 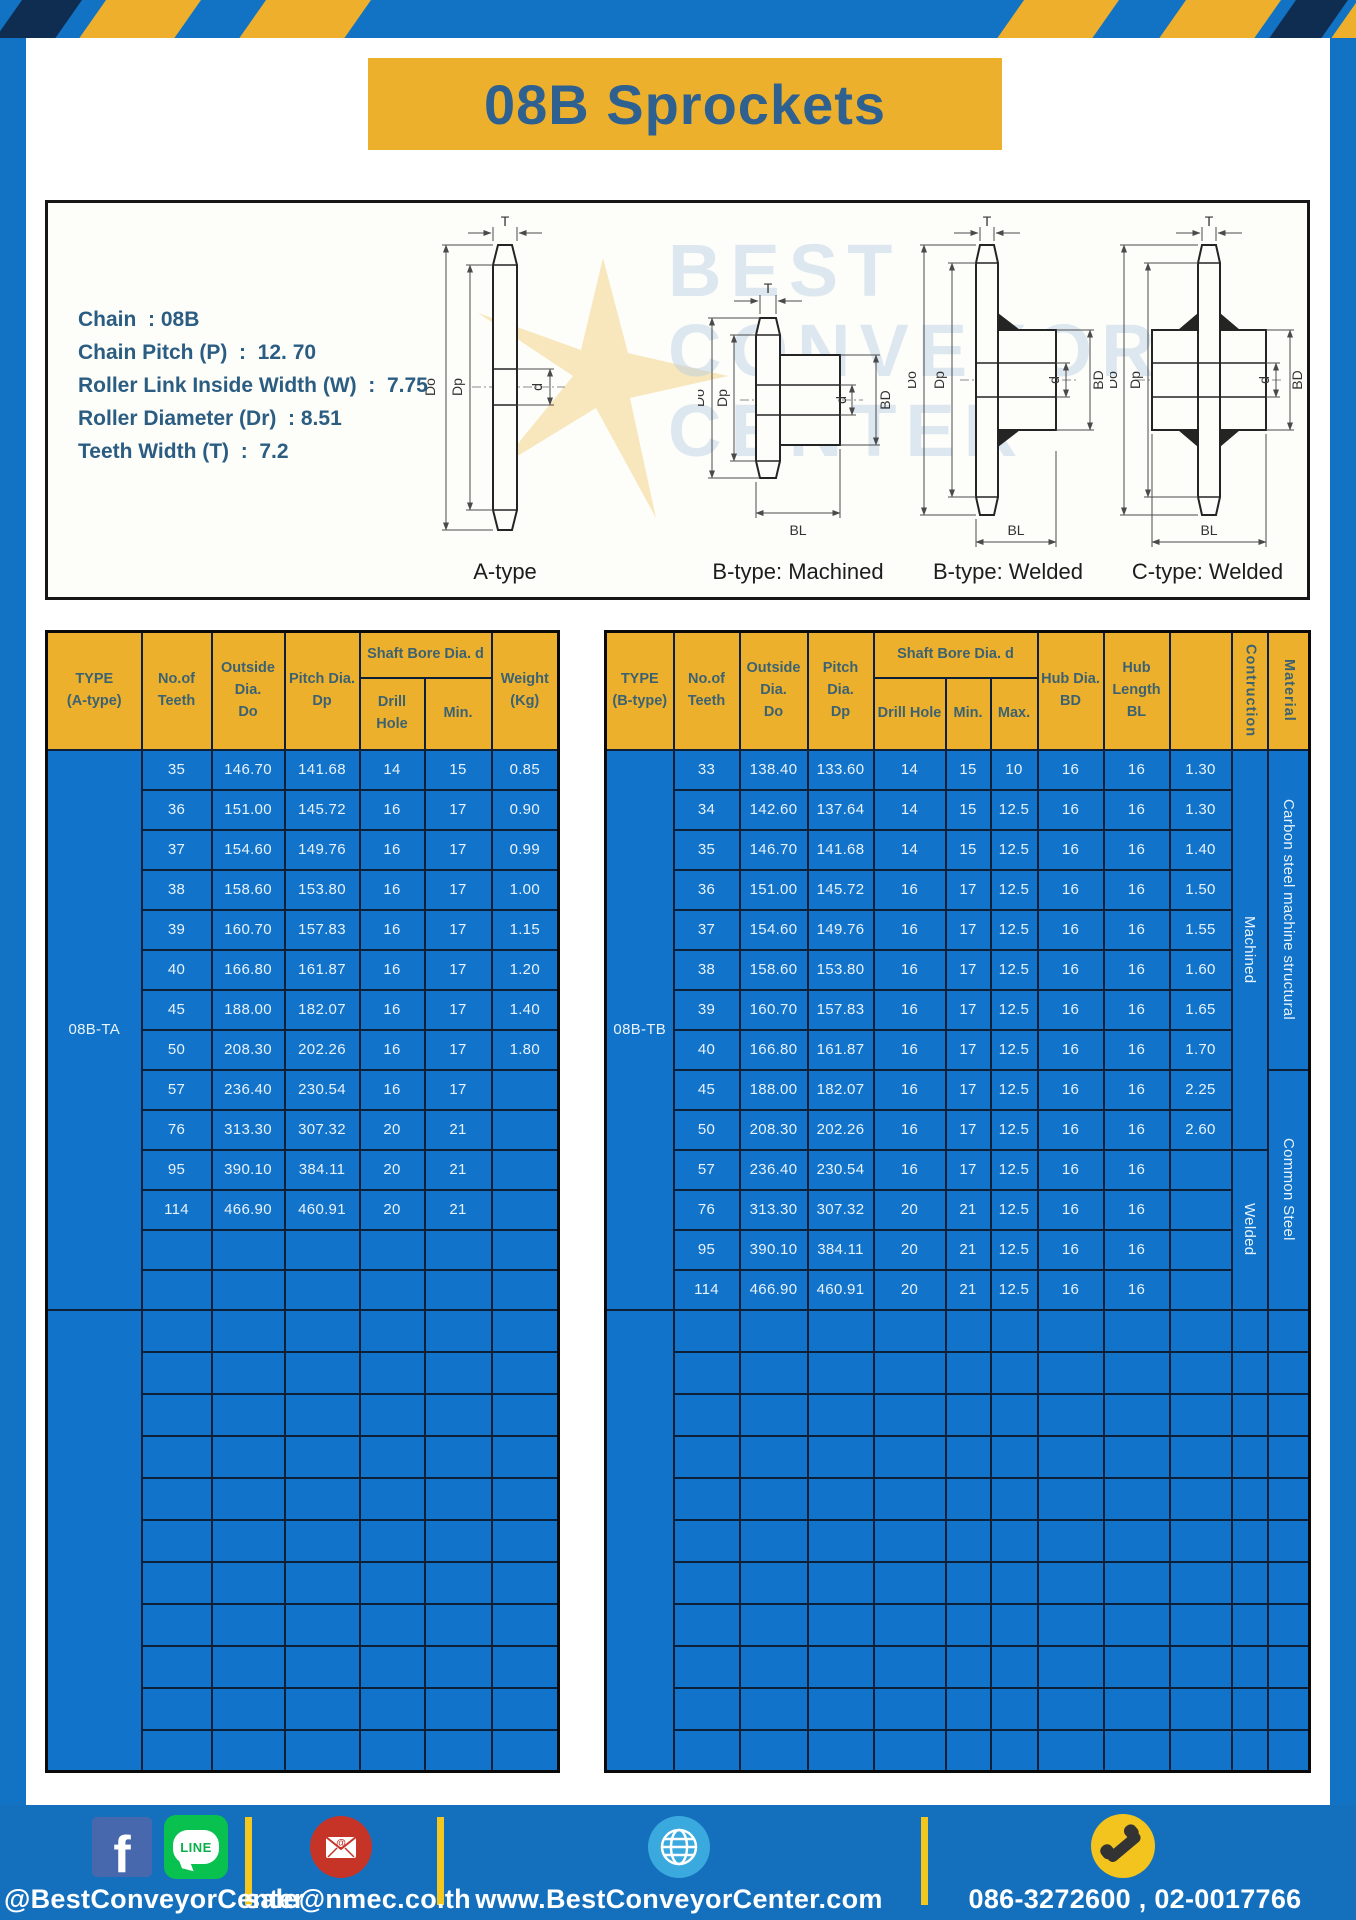 I want to click on table-cell: 50, so click(x=176, y=1049).